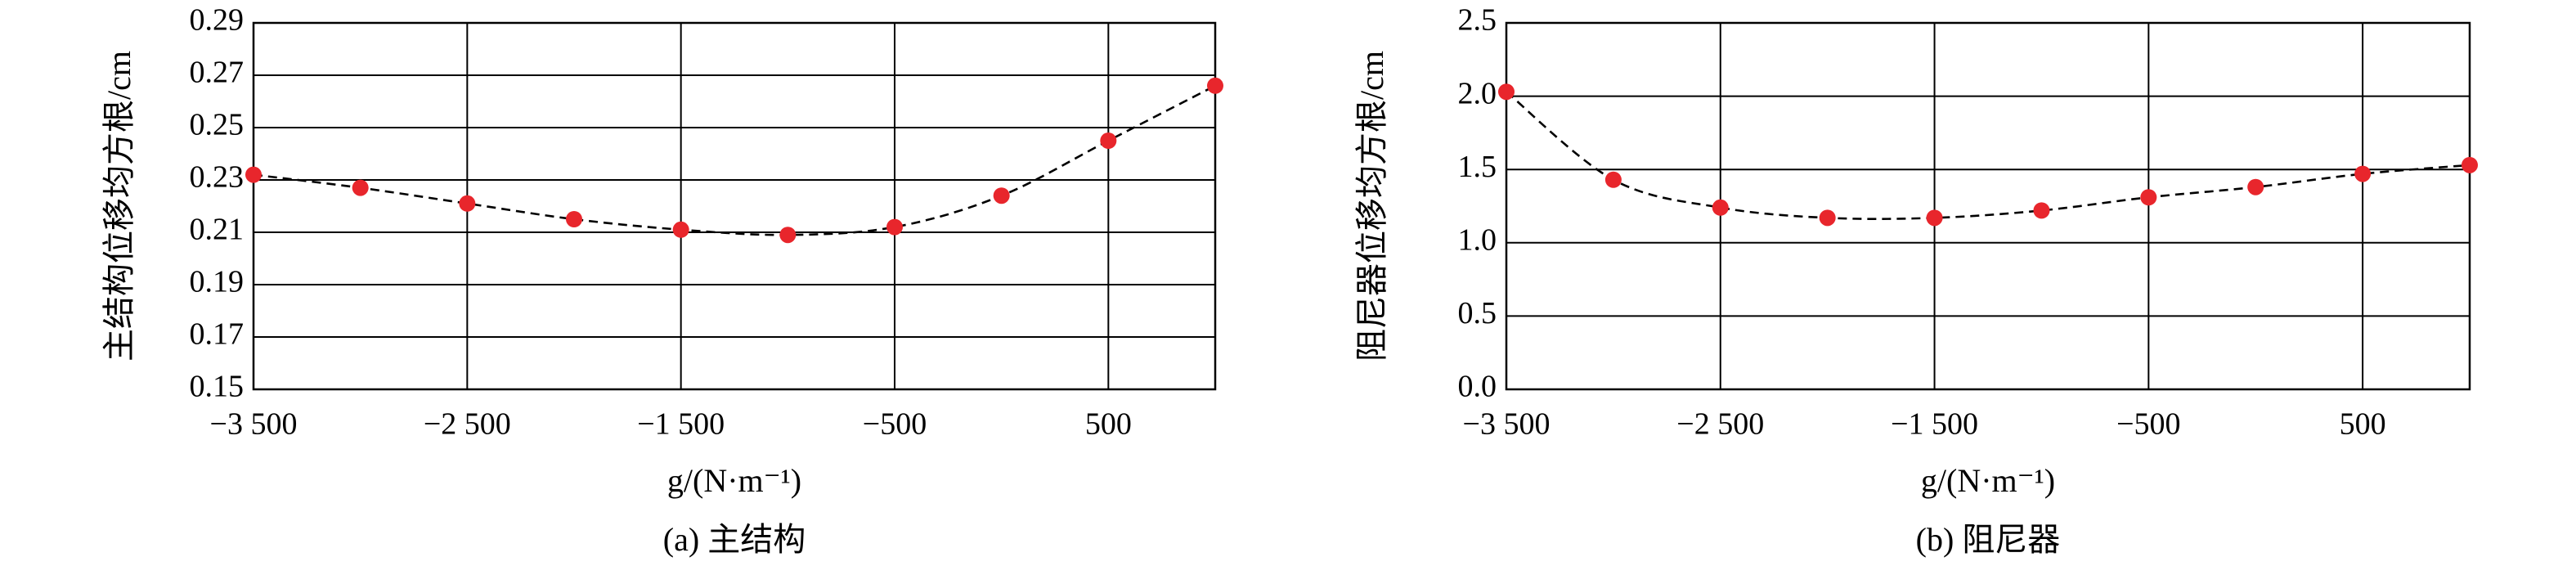 The height and width of the screenshot is (575, 2576). I want to click on y-tick-label: 0.21, so click(218, 230).